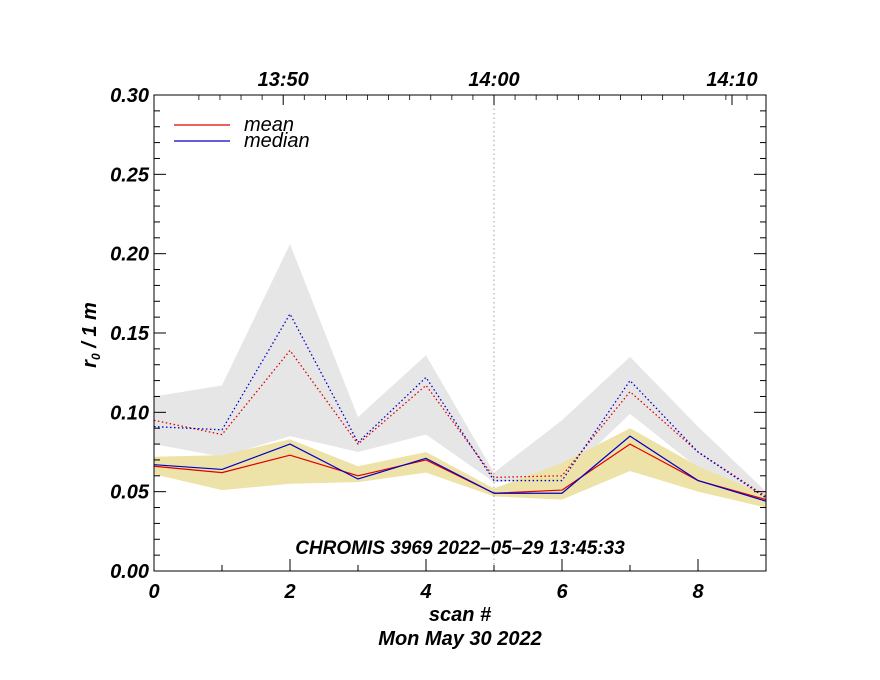 This screenshot has width=880, height=680. I want to click on date-label: Mon May 30 2022, so click(459, 639).